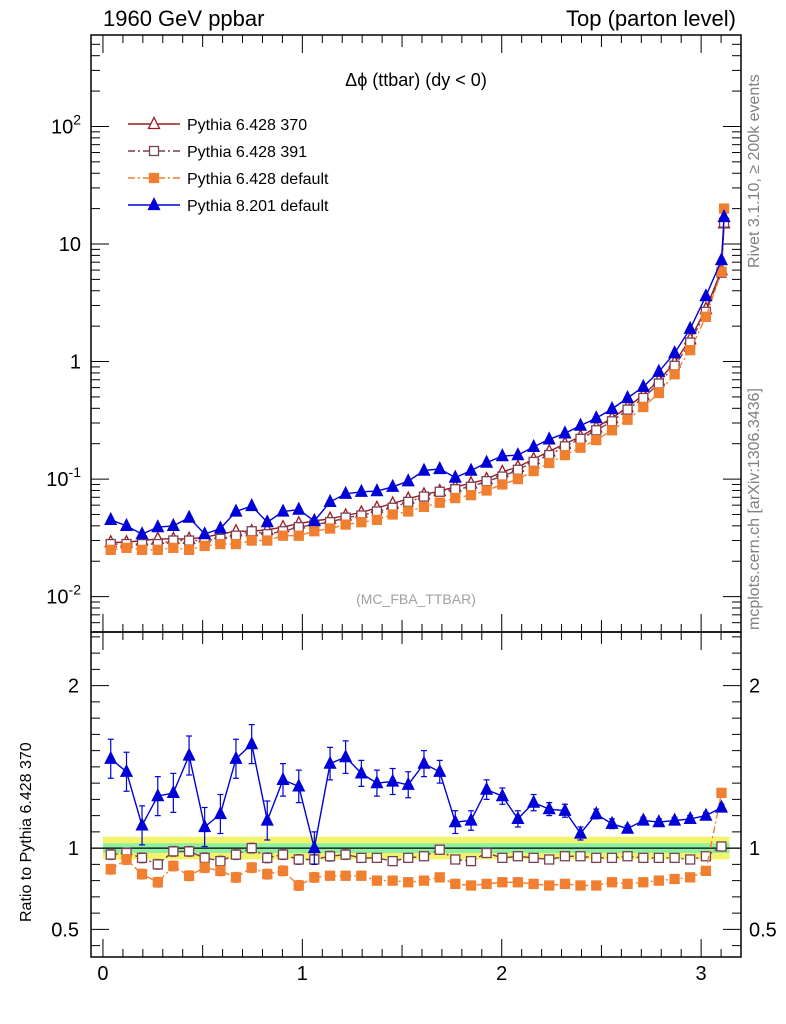 This screenshot has width=786, height=1024. What do you see at coordinates (416, 807) in the screenshot?
I see `ratio-series-group` at bounding box center [416, 807].